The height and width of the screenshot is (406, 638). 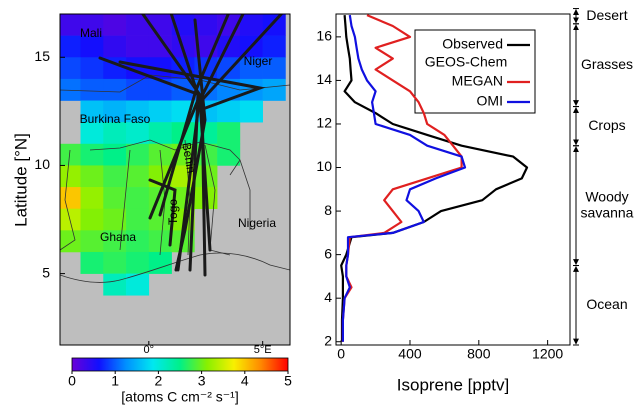 What do you see at coordinates (606, 125) in the screenshot?
I see `zone-label: Crops` at bounding box center [606, 125].